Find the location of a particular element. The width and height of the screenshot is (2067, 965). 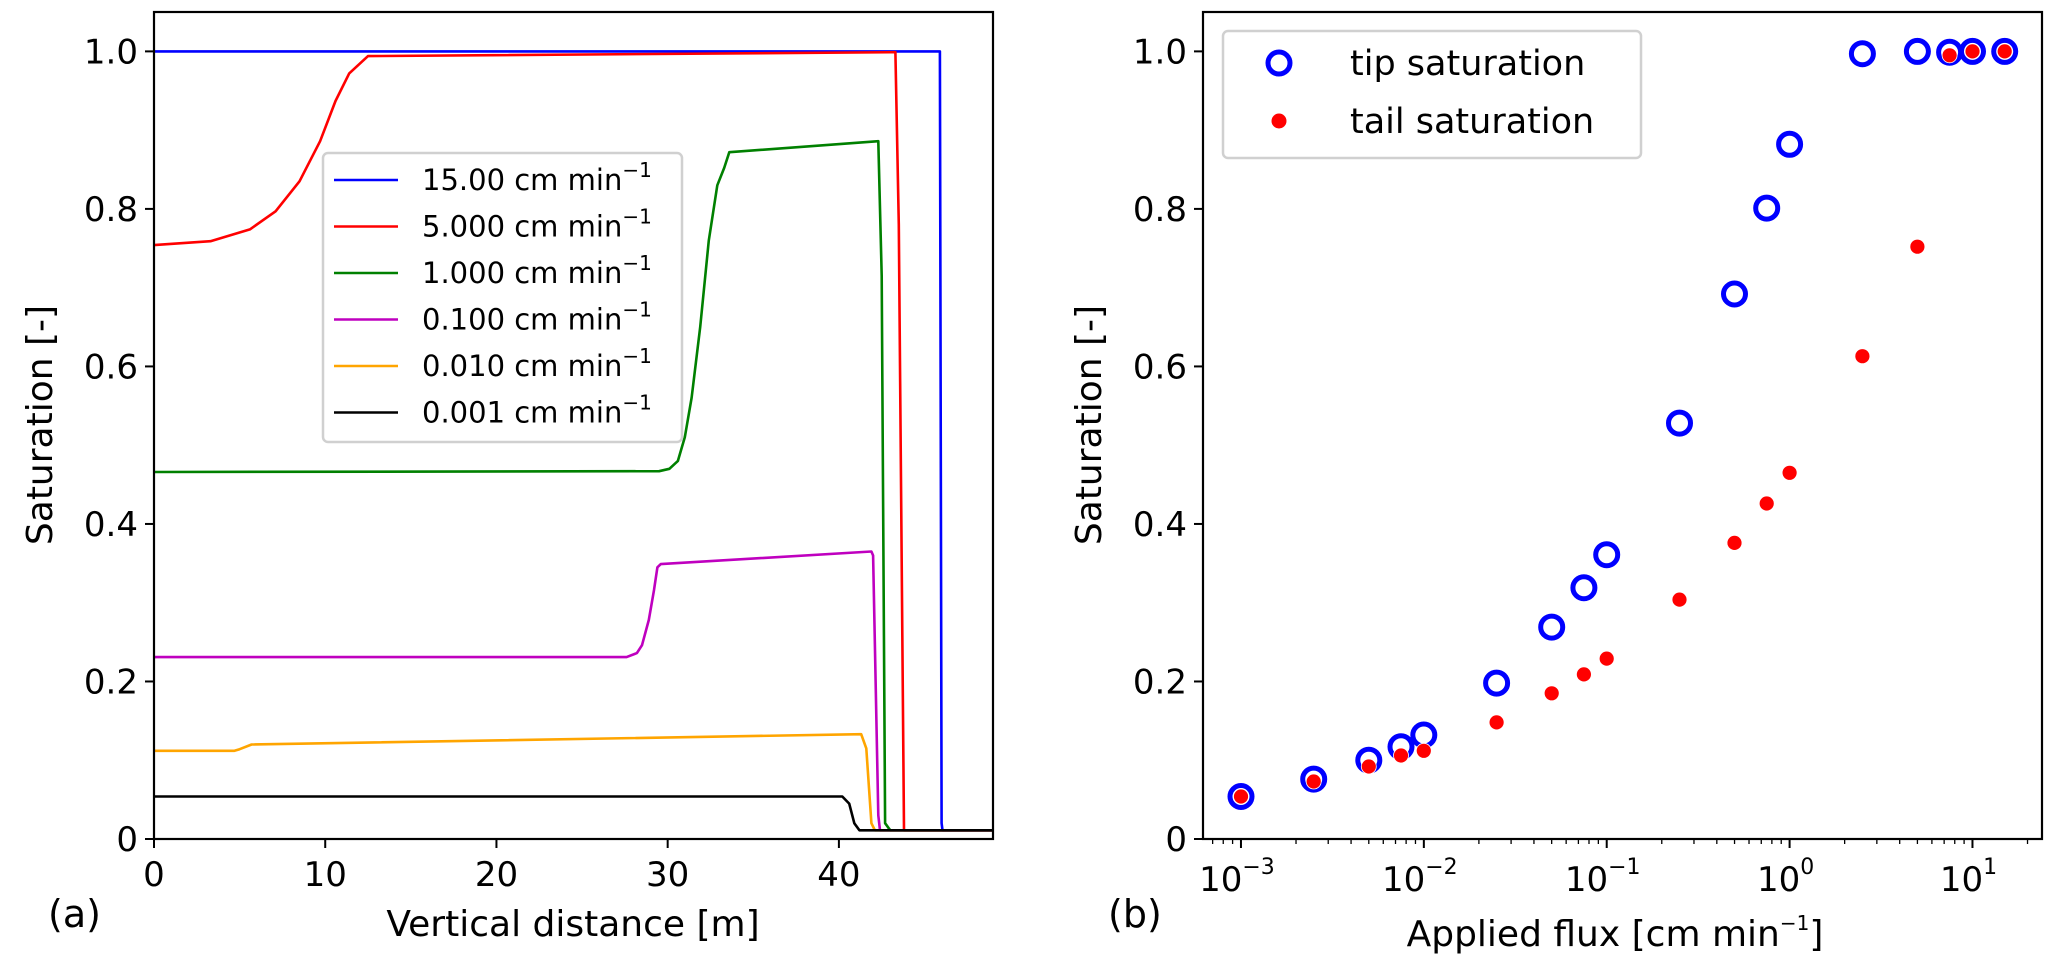

x-tick-label: 10⁻² is located at coordinates (1420, 877).